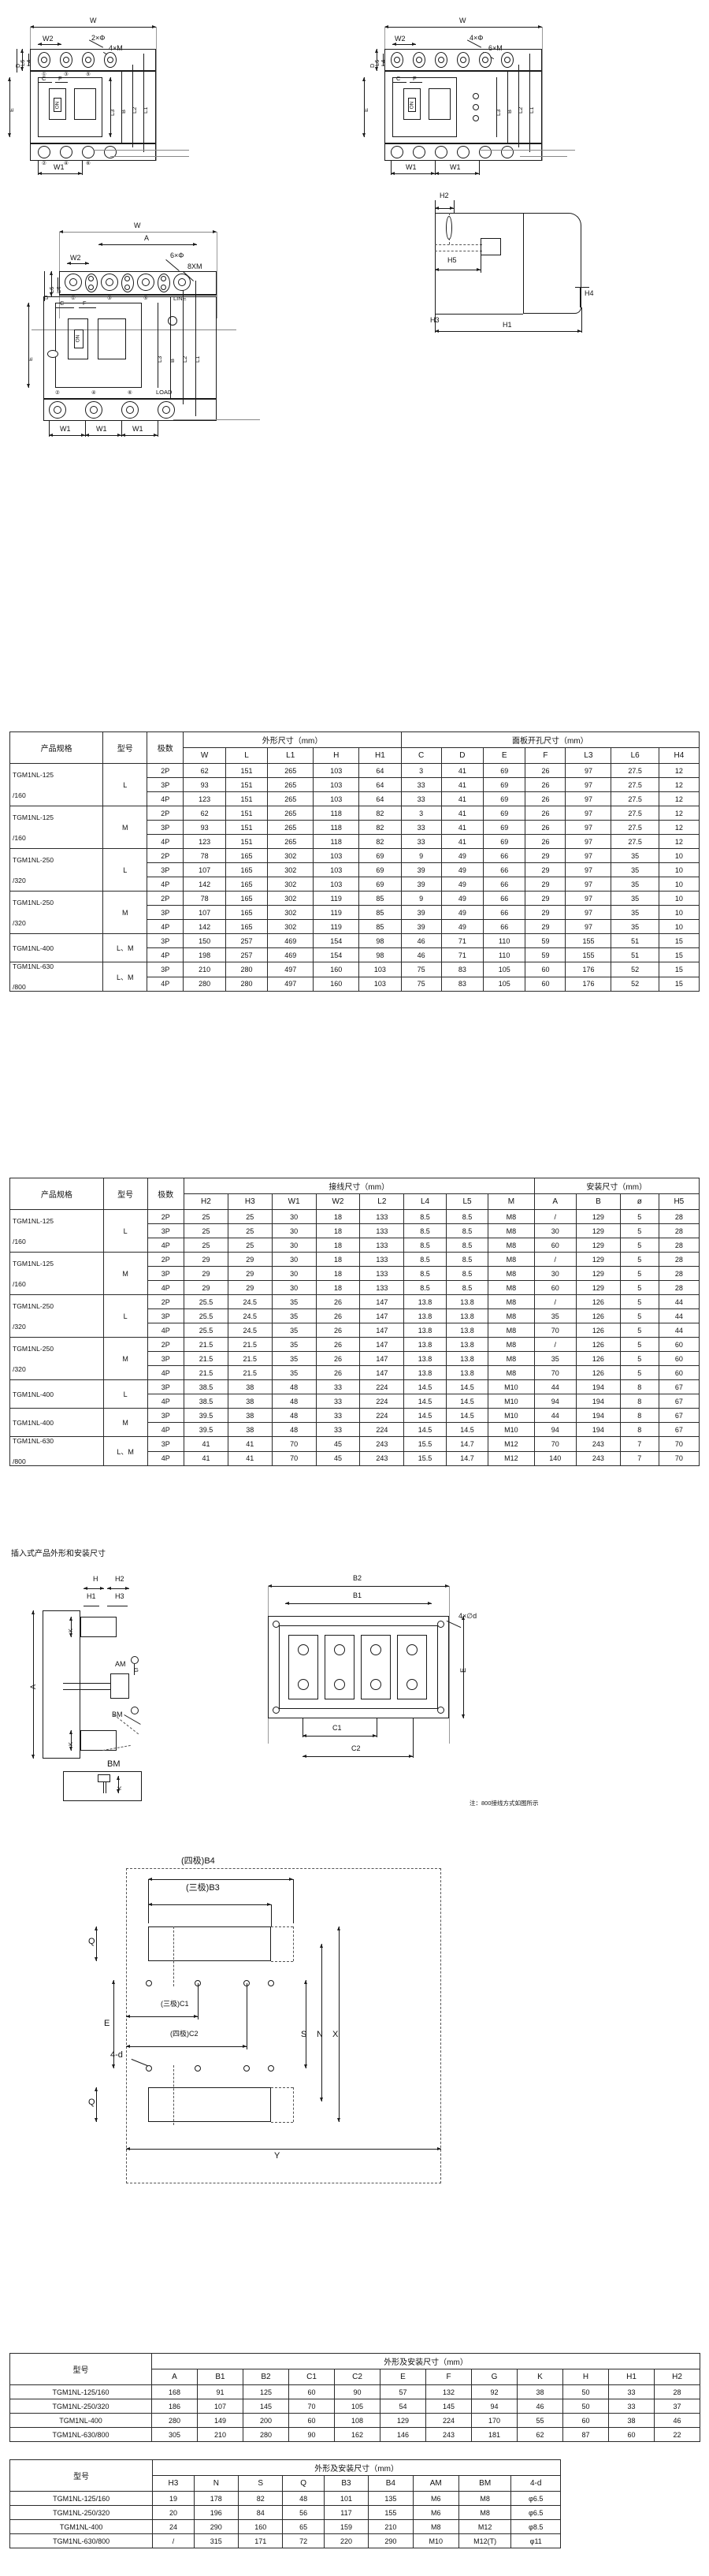  I want to click on cell-value: M12, so click(511, 1444).